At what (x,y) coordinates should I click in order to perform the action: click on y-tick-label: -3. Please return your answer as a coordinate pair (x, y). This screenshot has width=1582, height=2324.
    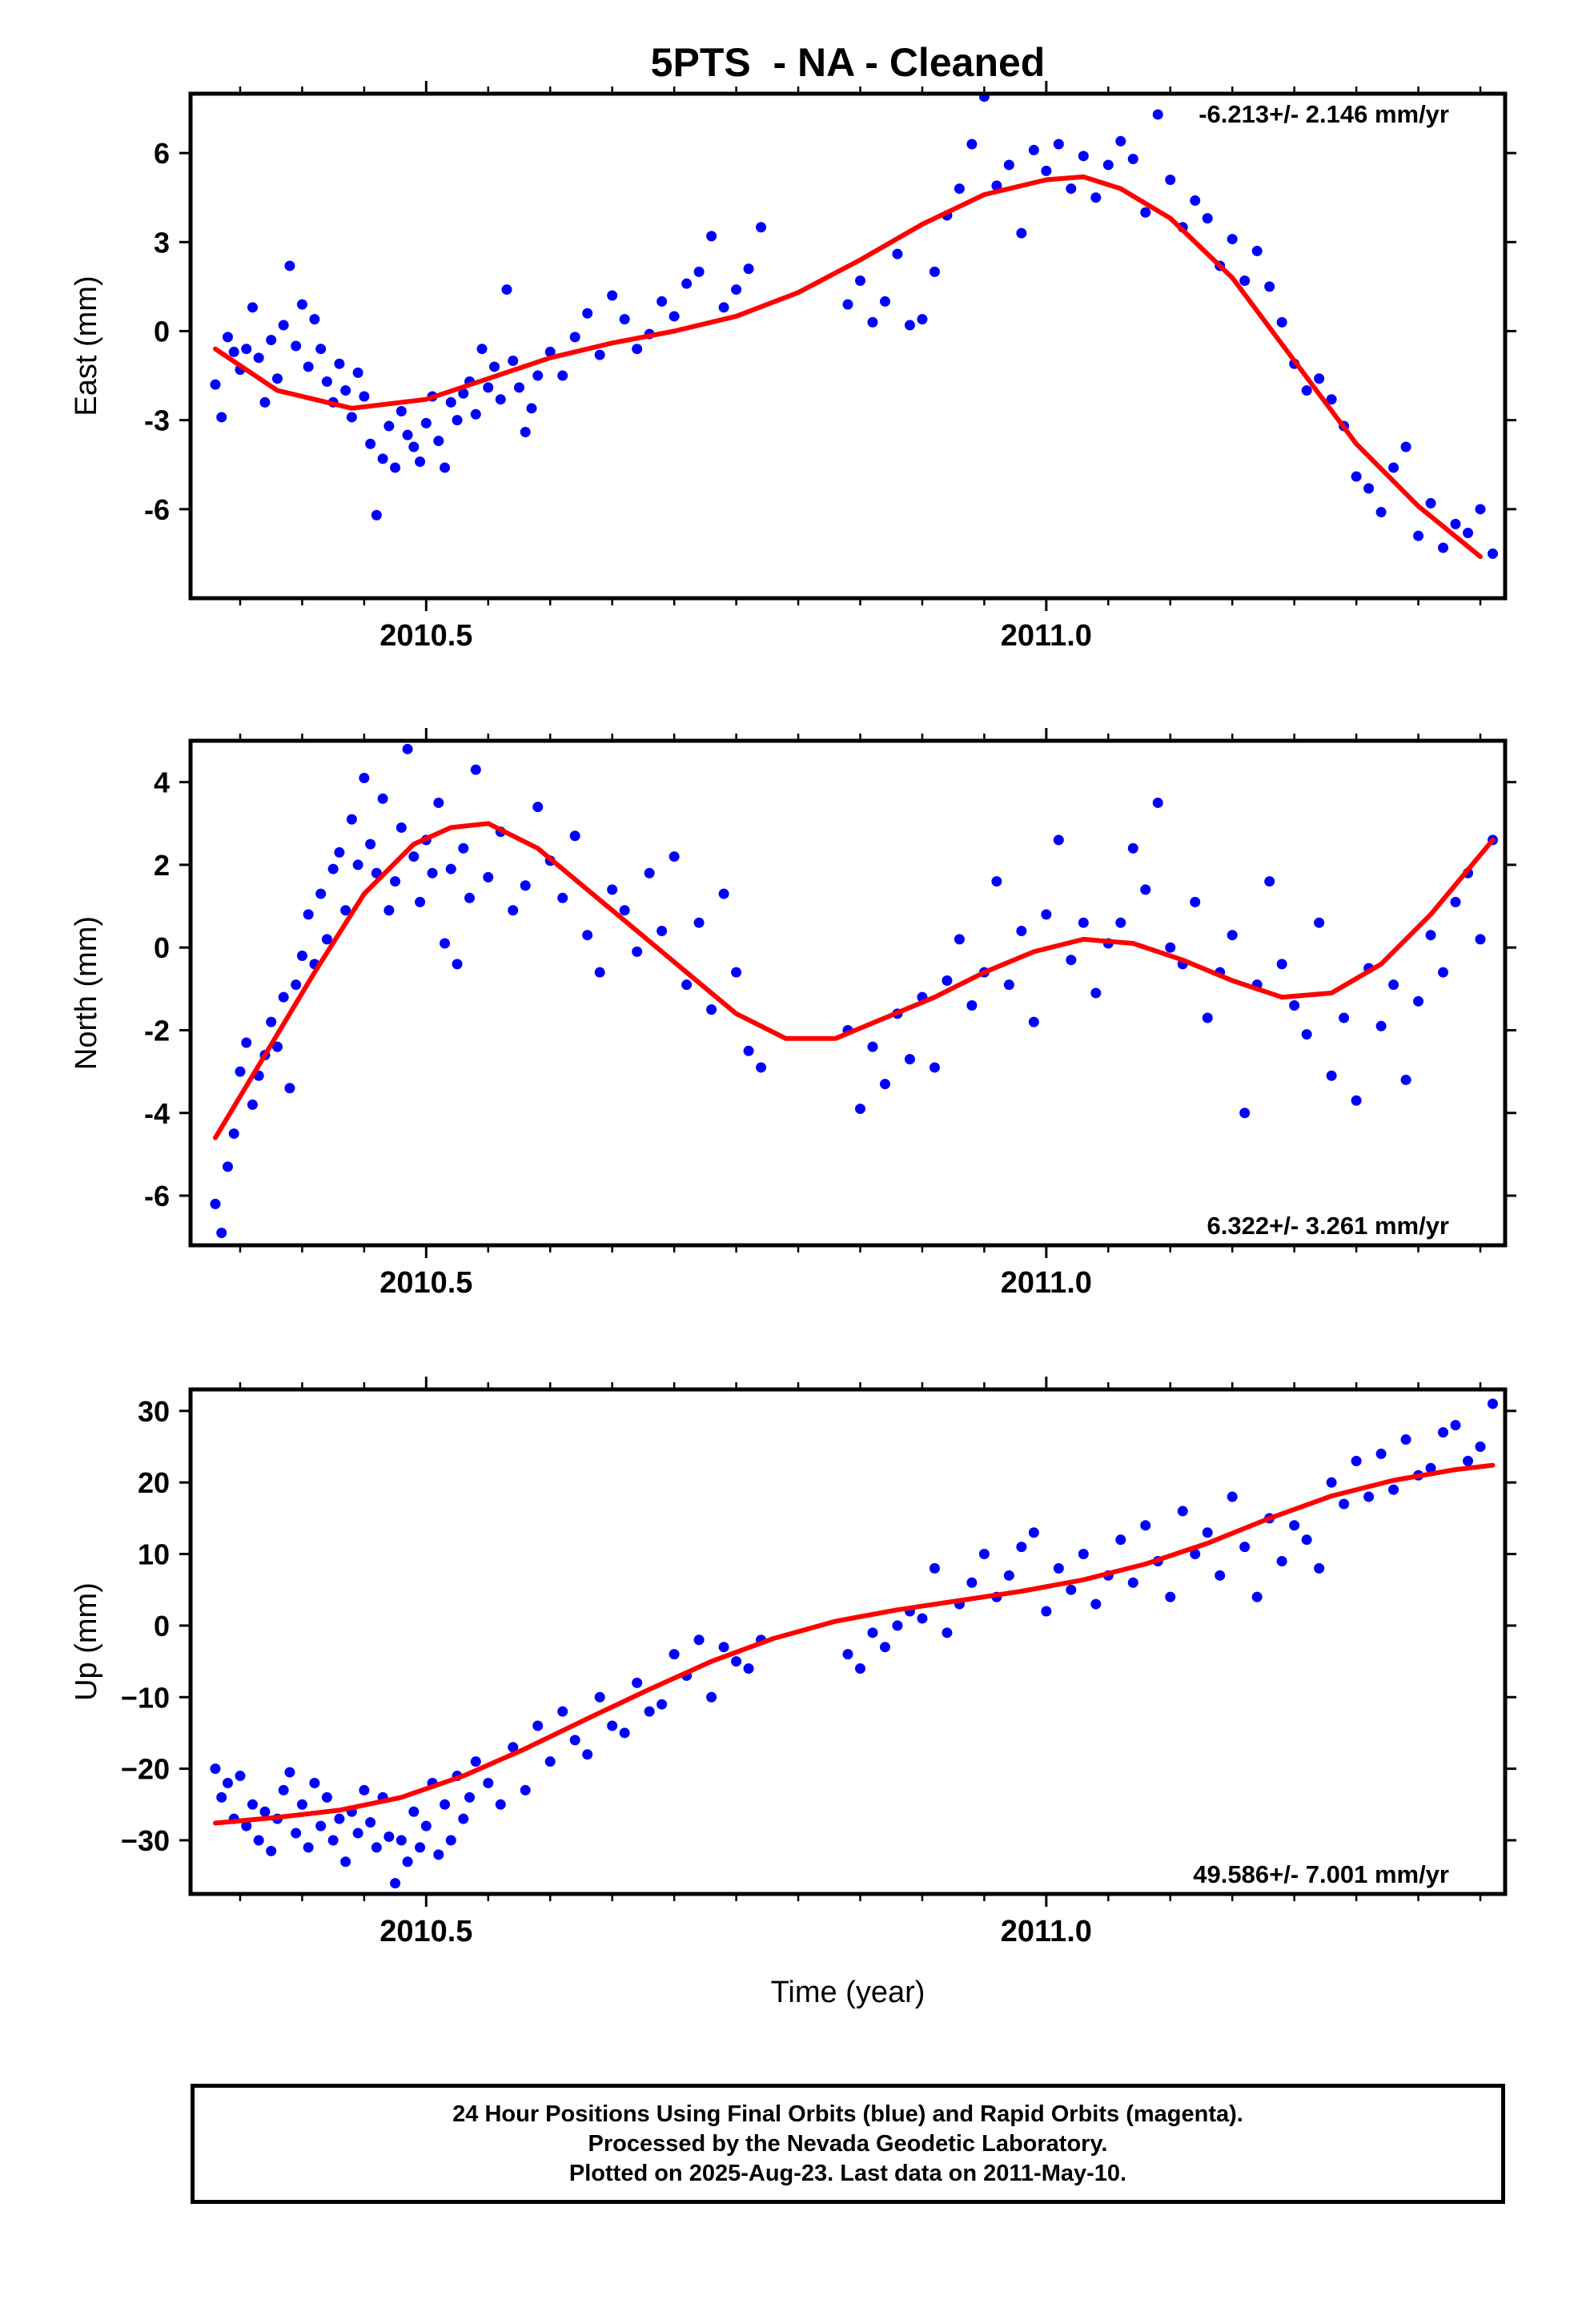
    Looking at the image, I should click on (157, 420).